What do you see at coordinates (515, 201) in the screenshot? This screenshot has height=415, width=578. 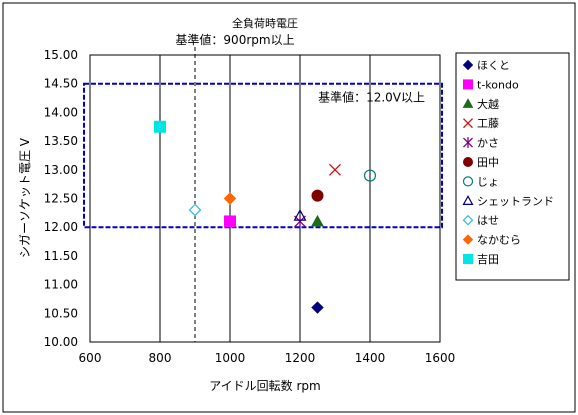 I see `legend-entry-label: シェットランド` at bounding box center [515, 201].